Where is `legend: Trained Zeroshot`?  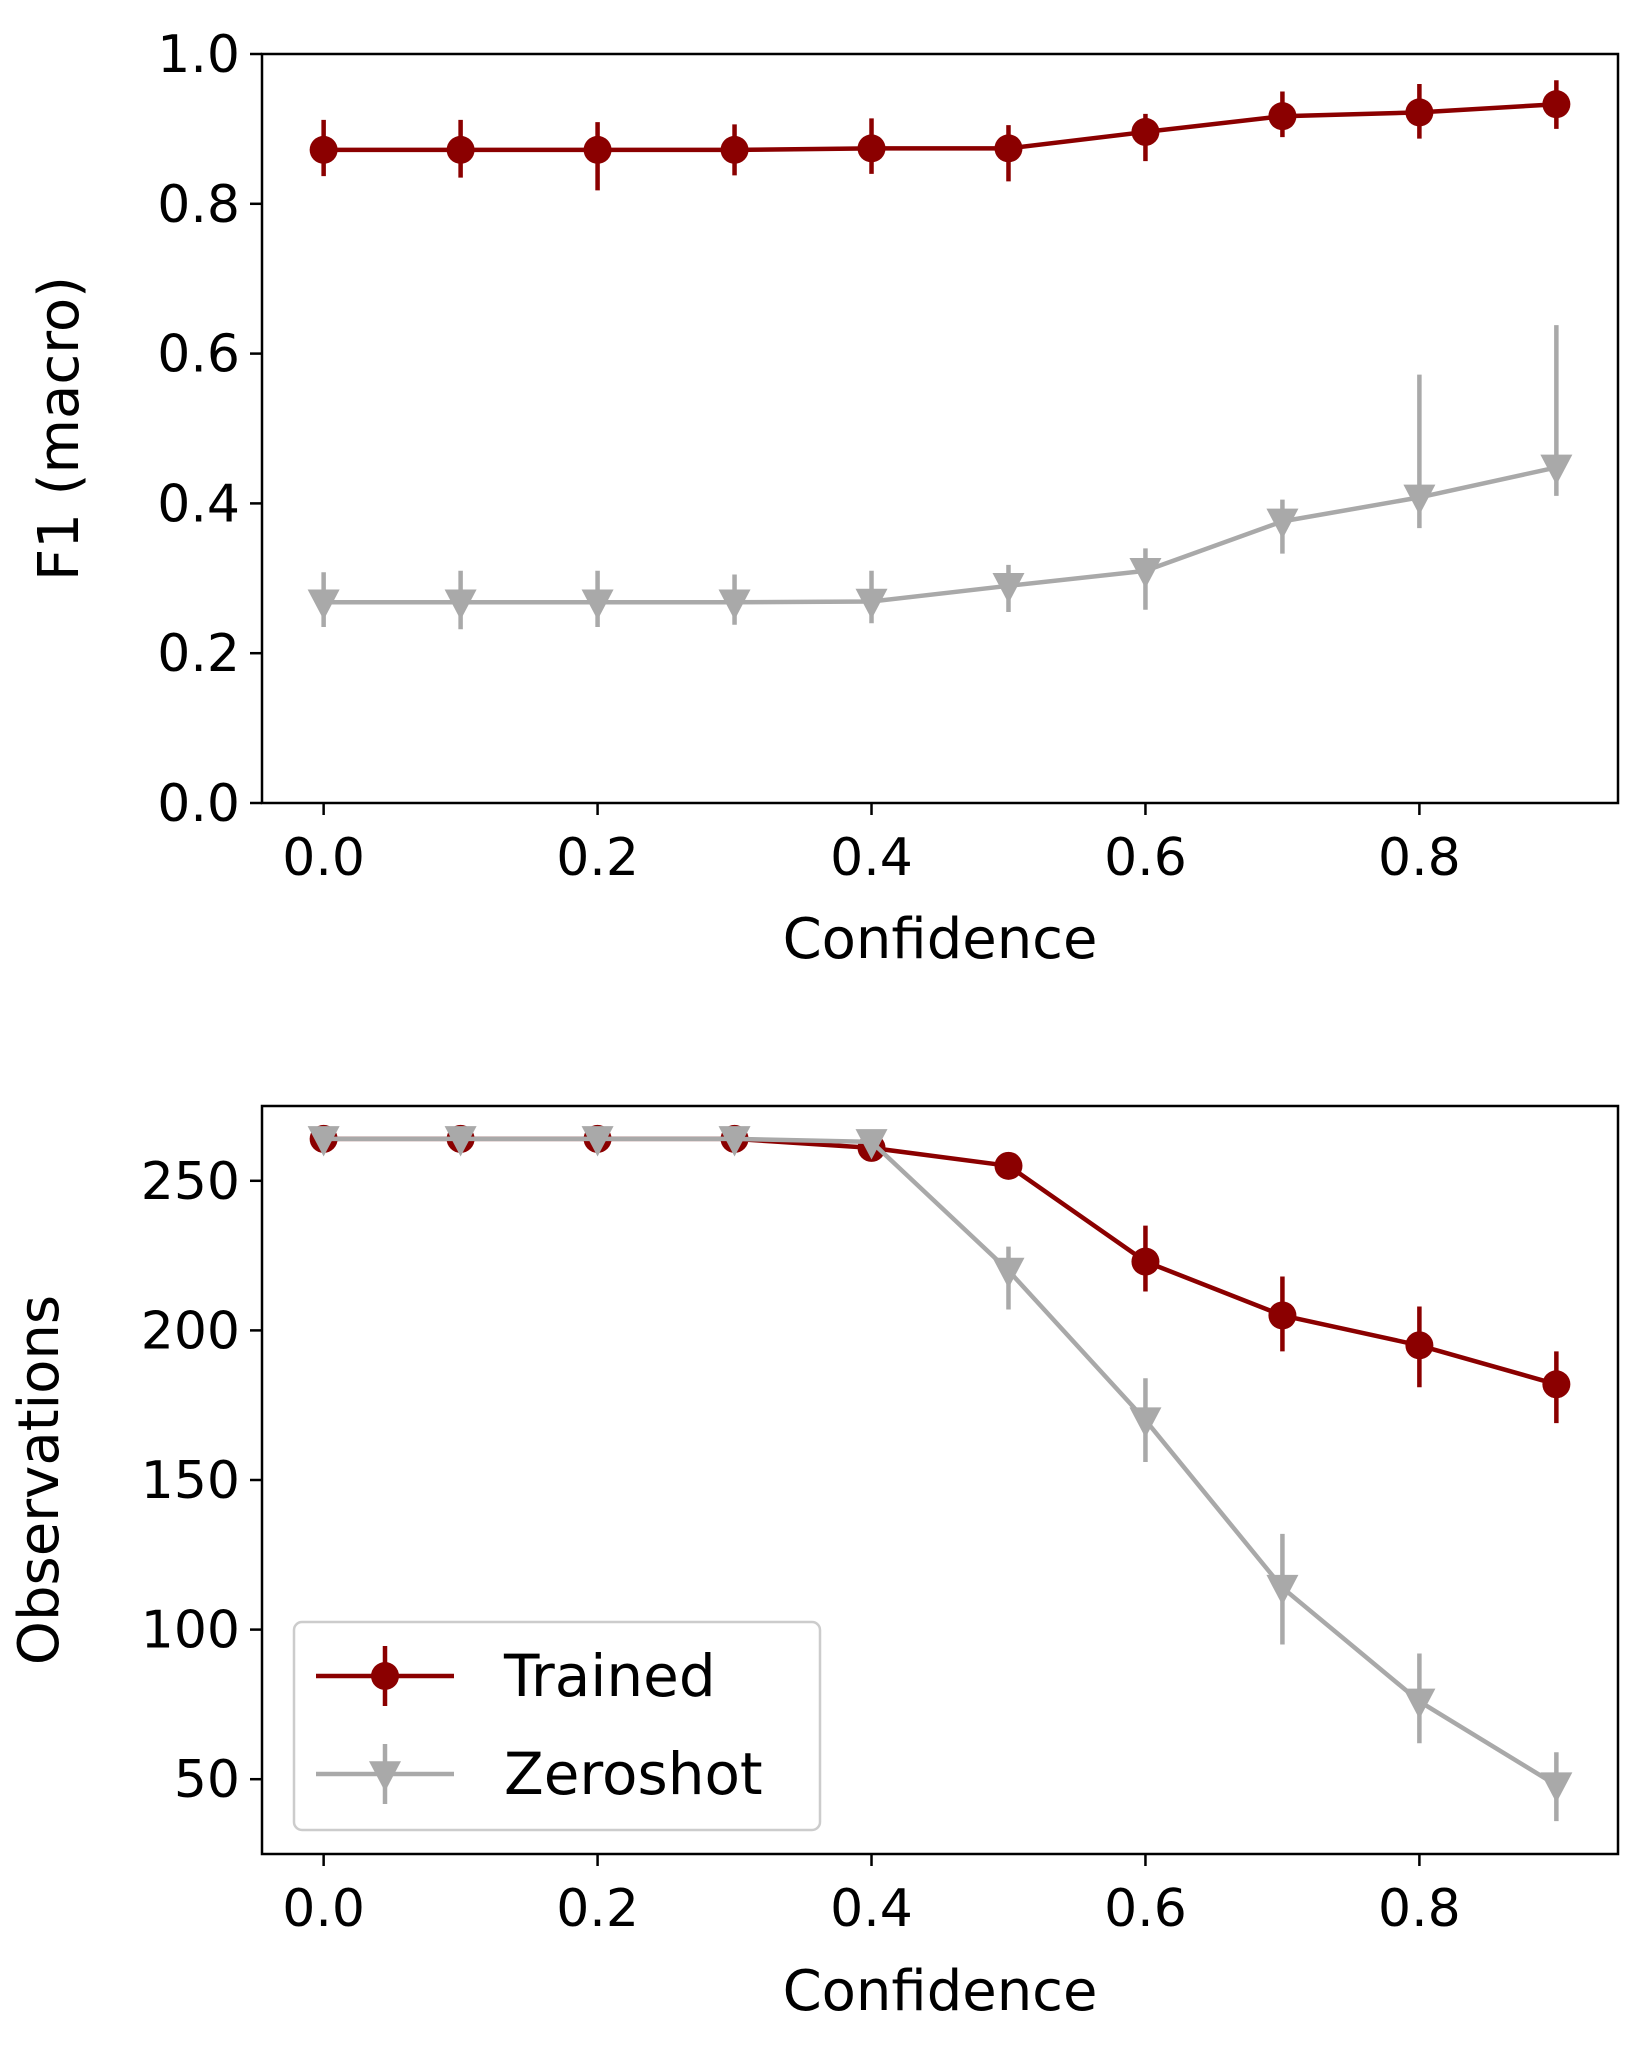
legend: Trained Zeroshot is located at coordinates (557, 1726).